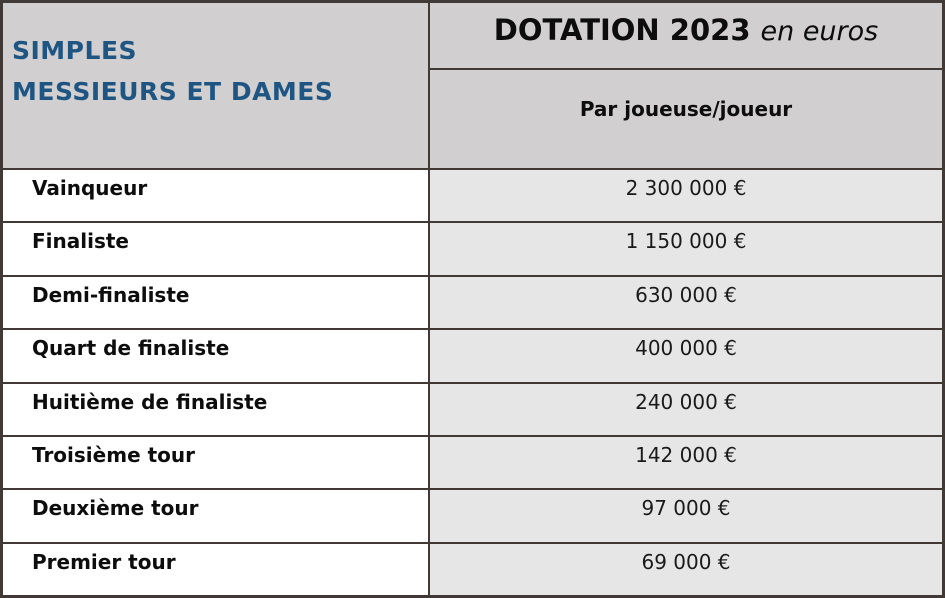  What do you see at coordinates (686, 249) in the screenshot?
I see `row-value: 1 150 000 €` at bounding box center [686, 249].